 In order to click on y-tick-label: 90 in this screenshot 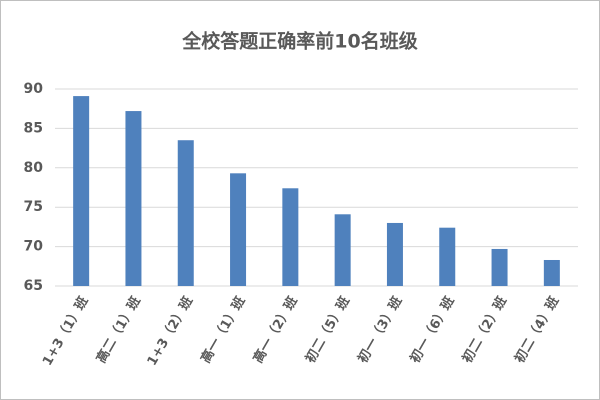, I will do `click(34, 89)`.